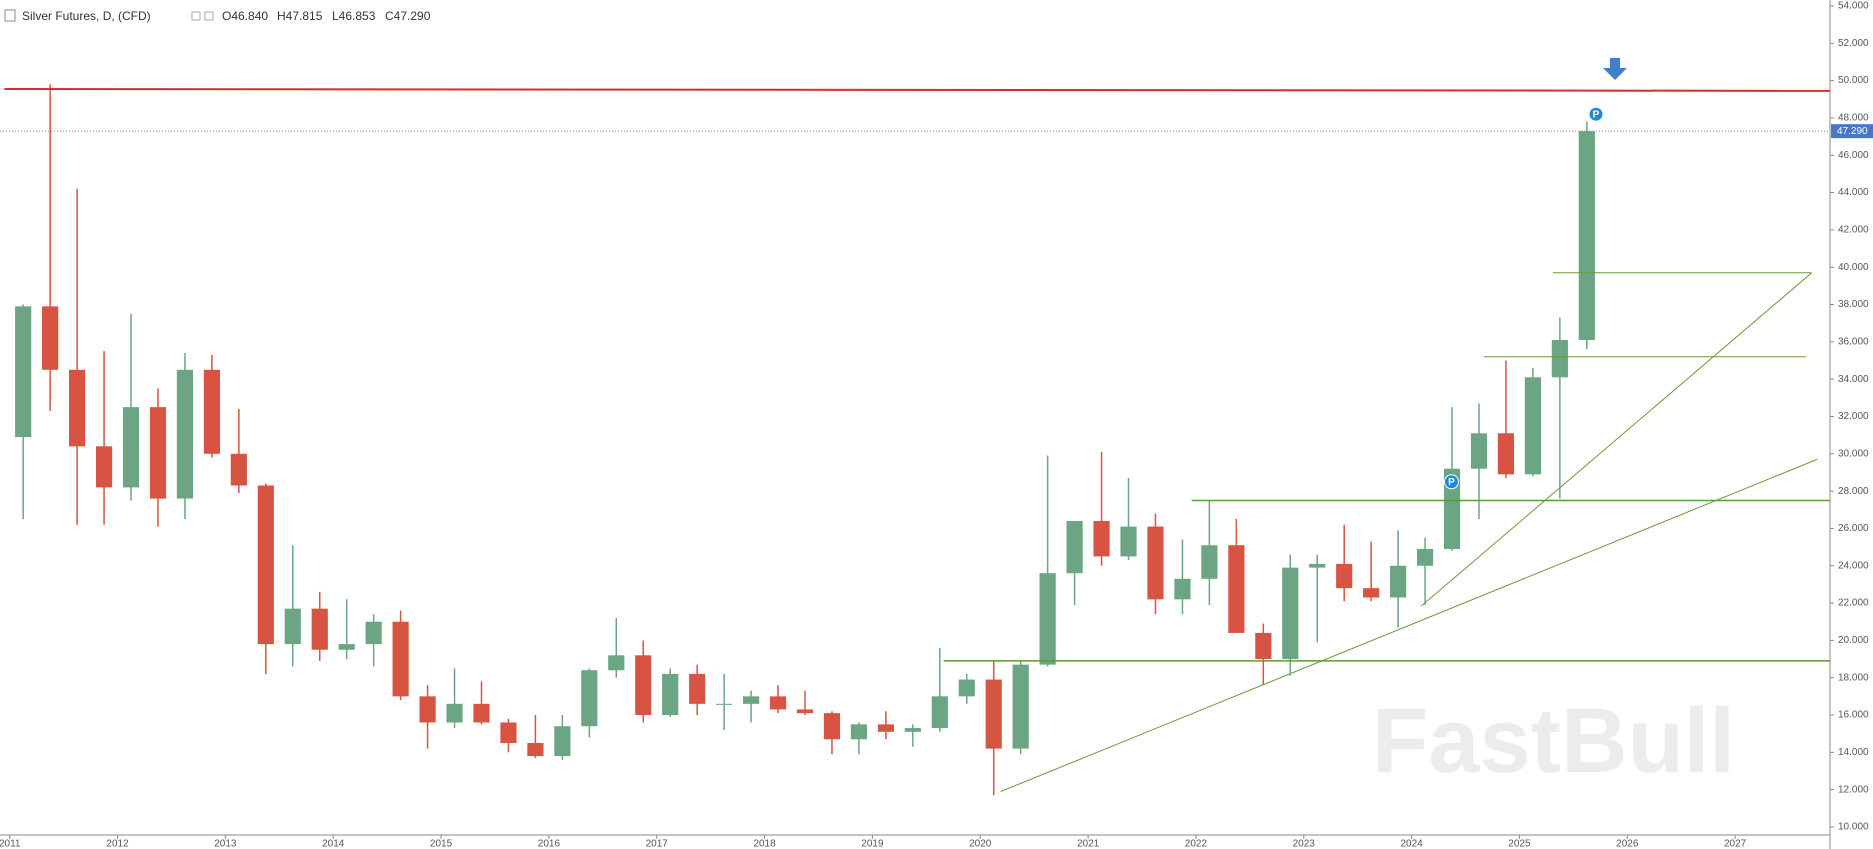 The width and height of the screenshot is (1873, 849). Describe the element at coordinates (1853, 603) in the screenshot. I see `y-tick-label: 22.000` at that location.